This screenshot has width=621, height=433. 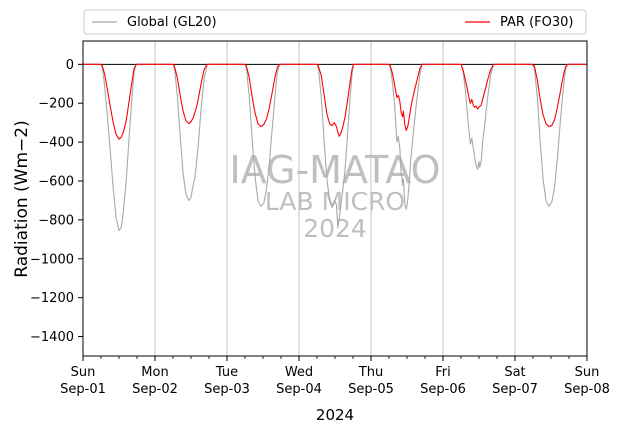 I want to click on watermark: IAG-MATAO LAB MICRO 2024, so click(x=334, y=195).